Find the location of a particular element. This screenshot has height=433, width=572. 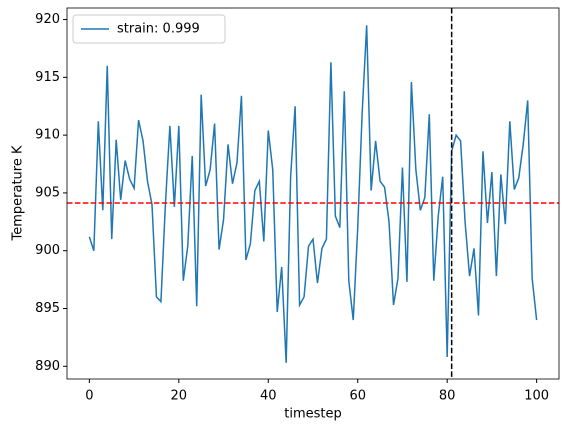

y-tick-label: 895 is located at coordinates (47, 308).